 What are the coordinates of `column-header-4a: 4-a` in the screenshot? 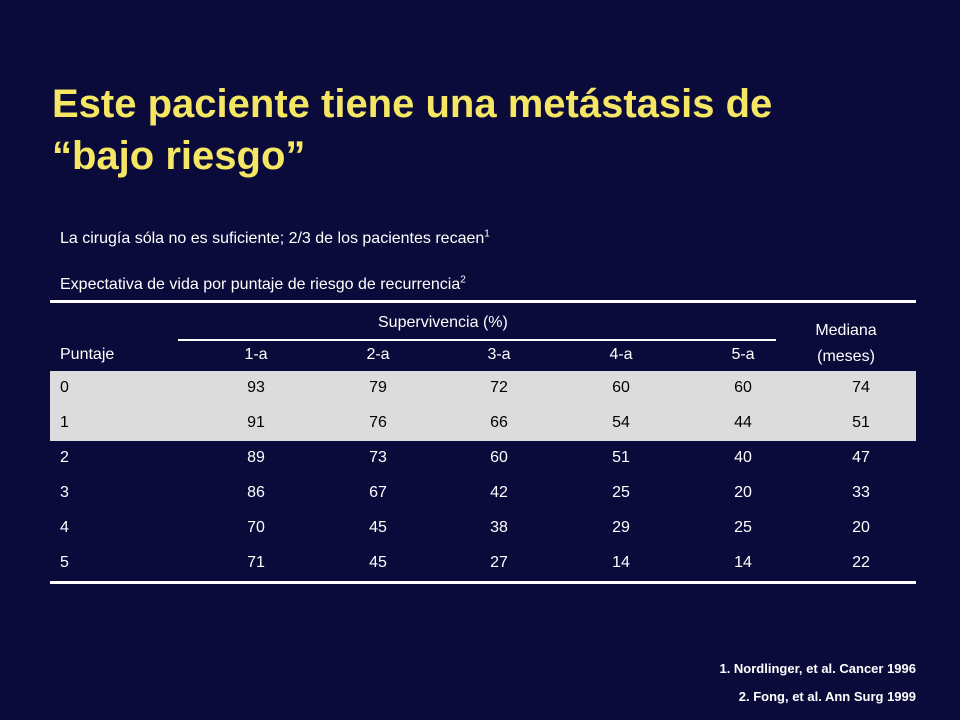 It's located at (621, 354).